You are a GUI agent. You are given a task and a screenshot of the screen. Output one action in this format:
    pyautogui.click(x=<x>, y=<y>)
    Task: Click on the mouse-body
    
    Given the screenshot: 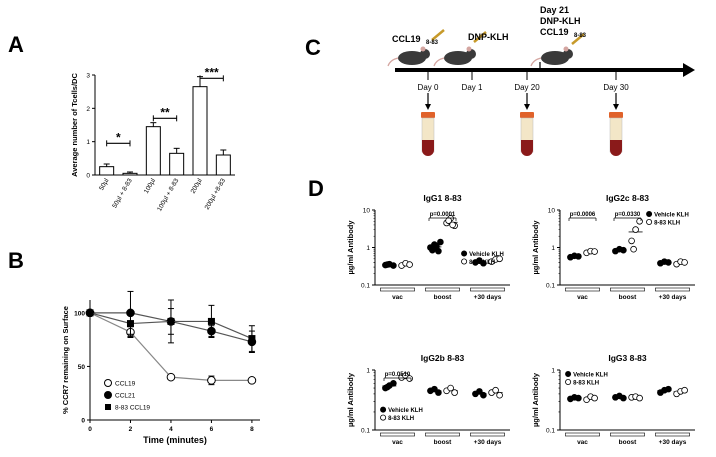 What is the action you would take?
    pyautogui.click(x=412, y=58)
    